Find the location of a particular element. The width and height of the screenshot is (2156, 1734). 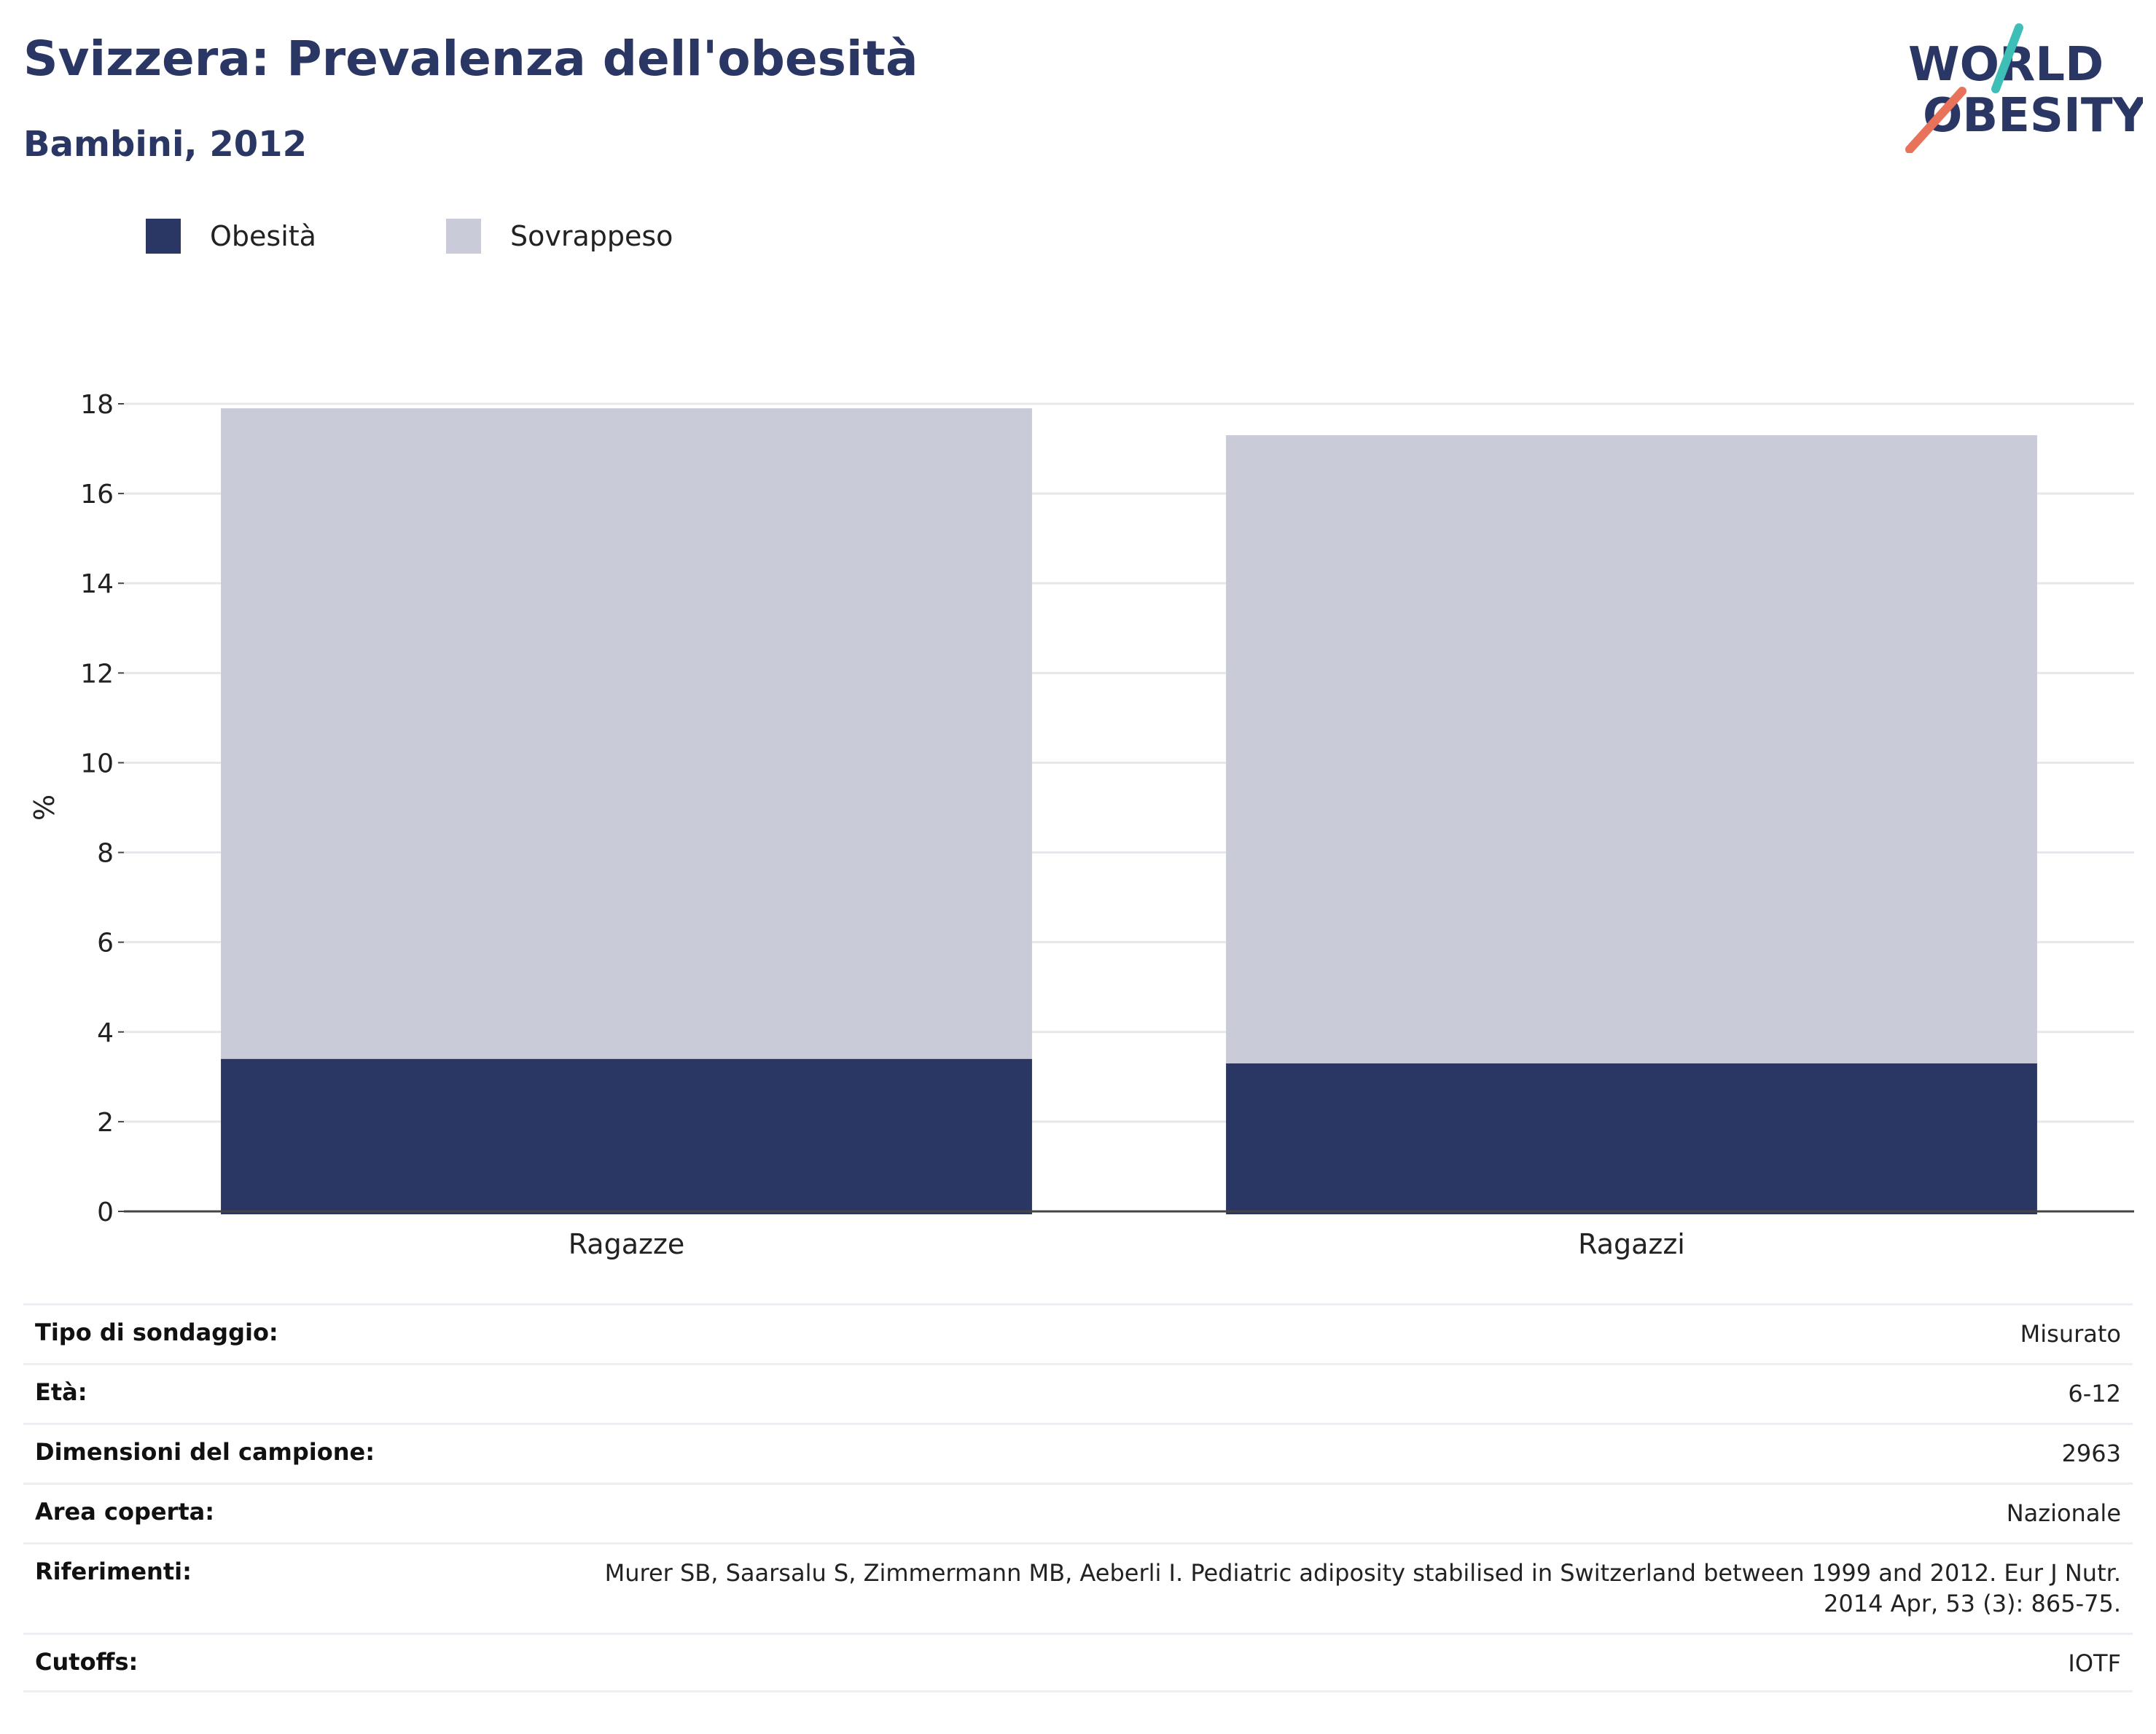

y-tick-label: 14 is located at coordinates (97, 584).